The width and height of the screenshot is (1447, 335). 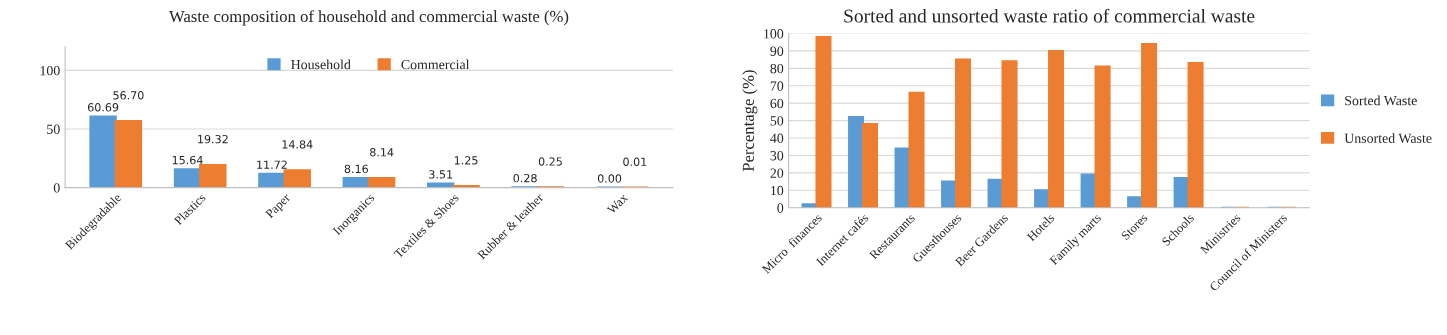 What do you see at coordinates (466, 160) in the screenshot?
I see `data-label: 1.25` at bounding box center [466, 160].